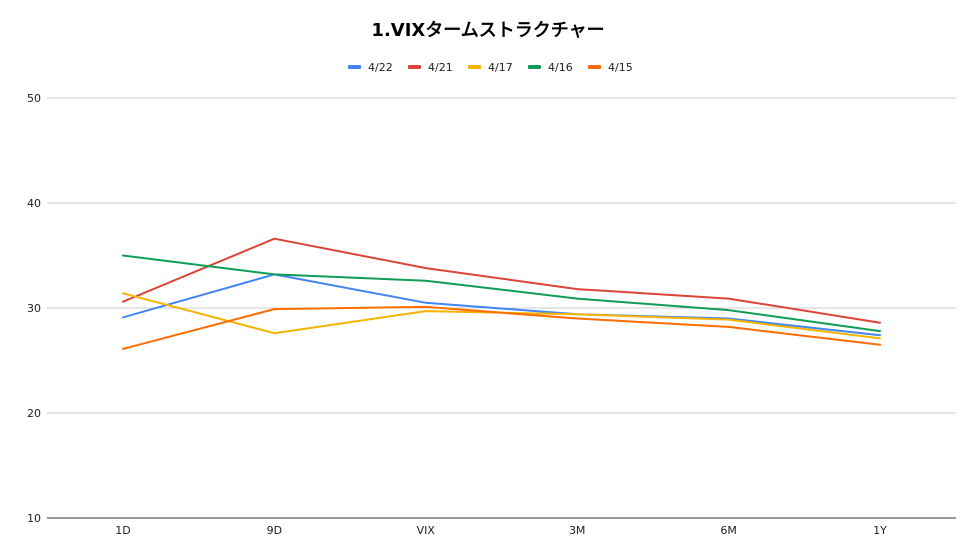 Image resolution: width=976 pixels, height=560 pixels. Describe the element at coordinates (34, 518) in the screenshot. I see `y-tick-label: 10` at that location.